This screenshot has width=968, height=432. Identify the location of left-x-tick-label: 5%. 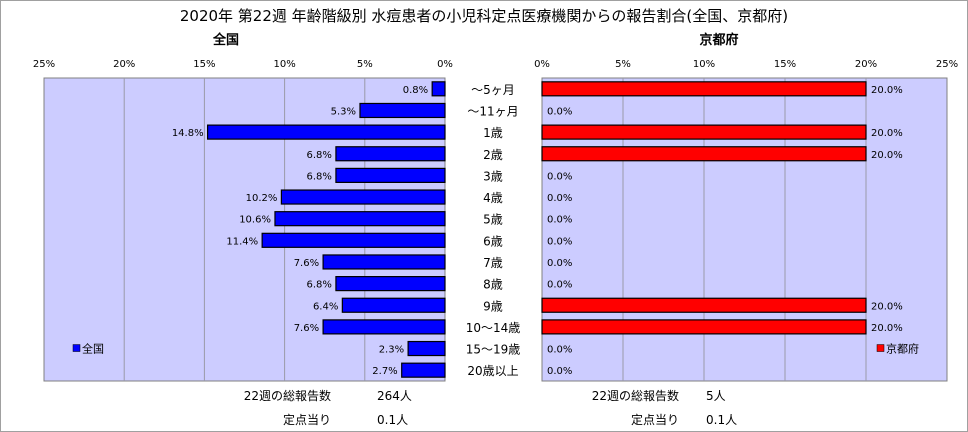
(365, 64).